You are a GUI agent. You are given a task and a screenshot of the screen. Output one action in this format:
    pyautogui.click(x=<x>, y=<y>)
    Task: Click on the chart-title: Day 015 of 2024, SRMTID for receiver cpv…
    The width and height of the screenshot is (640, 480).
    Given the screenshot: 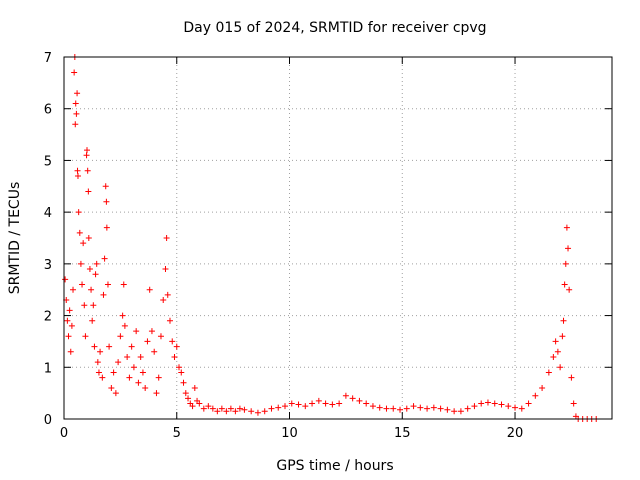 What is the action you would take?
    pyautogui.click(x=334, y=28)
    